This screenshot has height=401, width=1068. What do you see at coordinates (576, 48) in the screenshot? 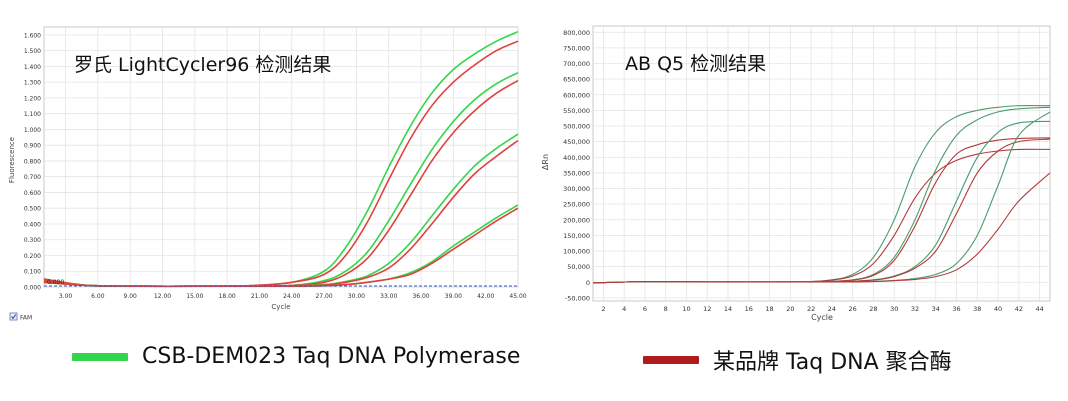
I see `y-tick-label: 750,000` at bounding box center [576, 48].